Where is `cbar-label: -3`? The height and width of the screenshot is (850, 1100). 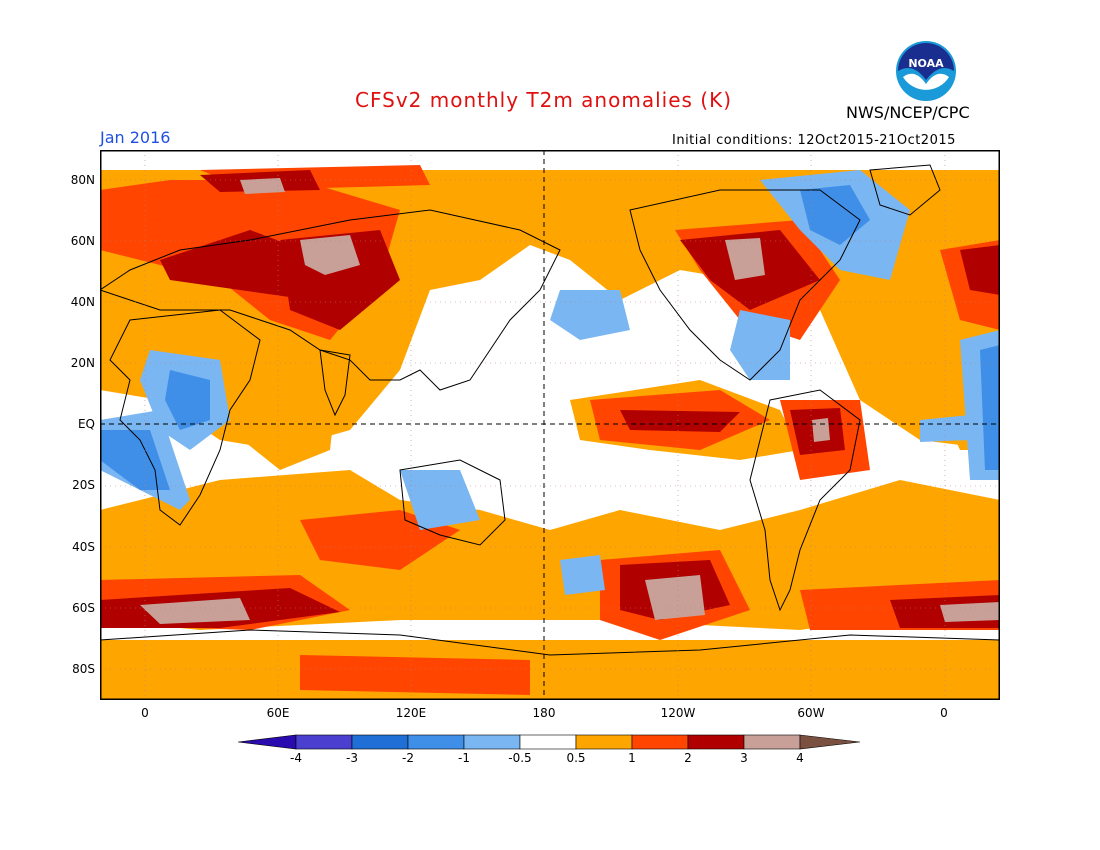 cbar-label: -3 is located at coordinates (352, 758).